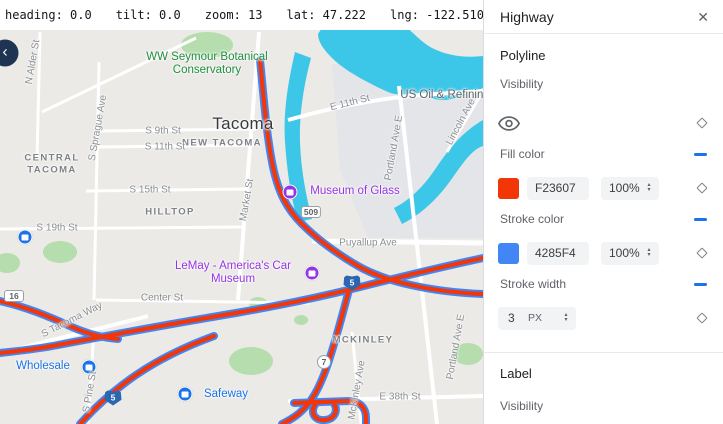 The image size is (723, 424). I want to click on stroke-color-swatch, so click(508, 253).